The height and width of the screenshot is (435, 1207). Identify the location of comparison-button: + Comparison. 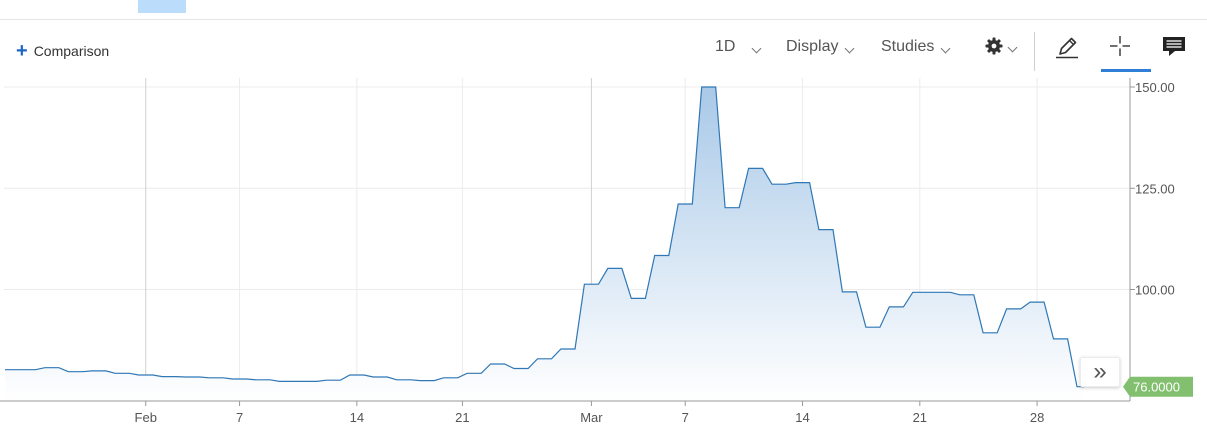
(62, 51).